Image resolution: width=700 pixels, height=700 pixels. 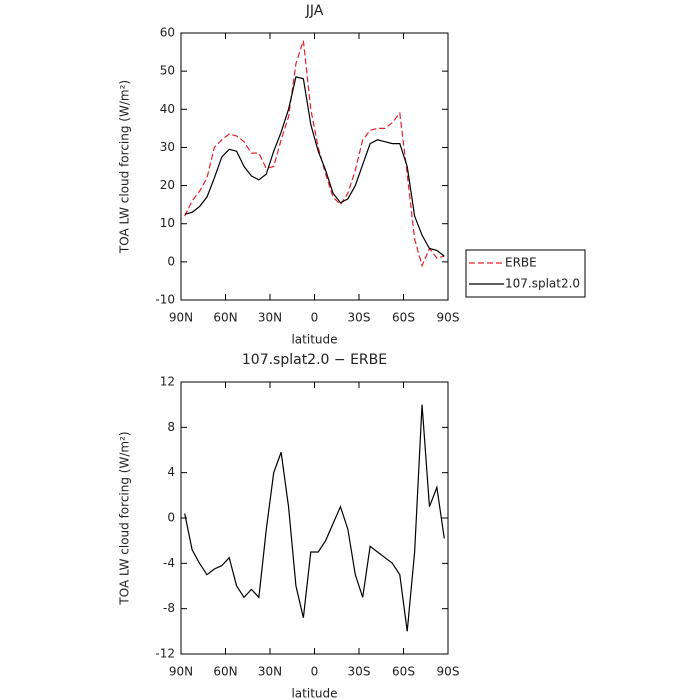 I want to click on chart-title: 107.splat2.0 − ERBE, so click(x=314, y=360).